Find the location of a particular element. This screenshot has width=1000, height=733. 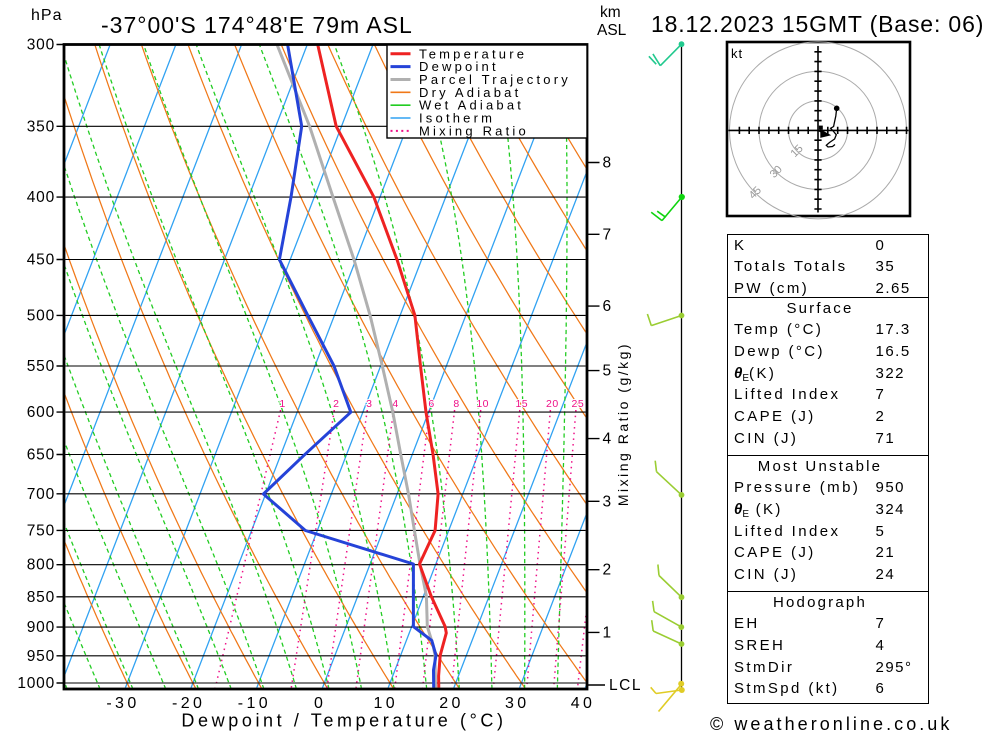

svg-text: Dewpoint / Temperature (°C) is located at coordinates (343, 721).